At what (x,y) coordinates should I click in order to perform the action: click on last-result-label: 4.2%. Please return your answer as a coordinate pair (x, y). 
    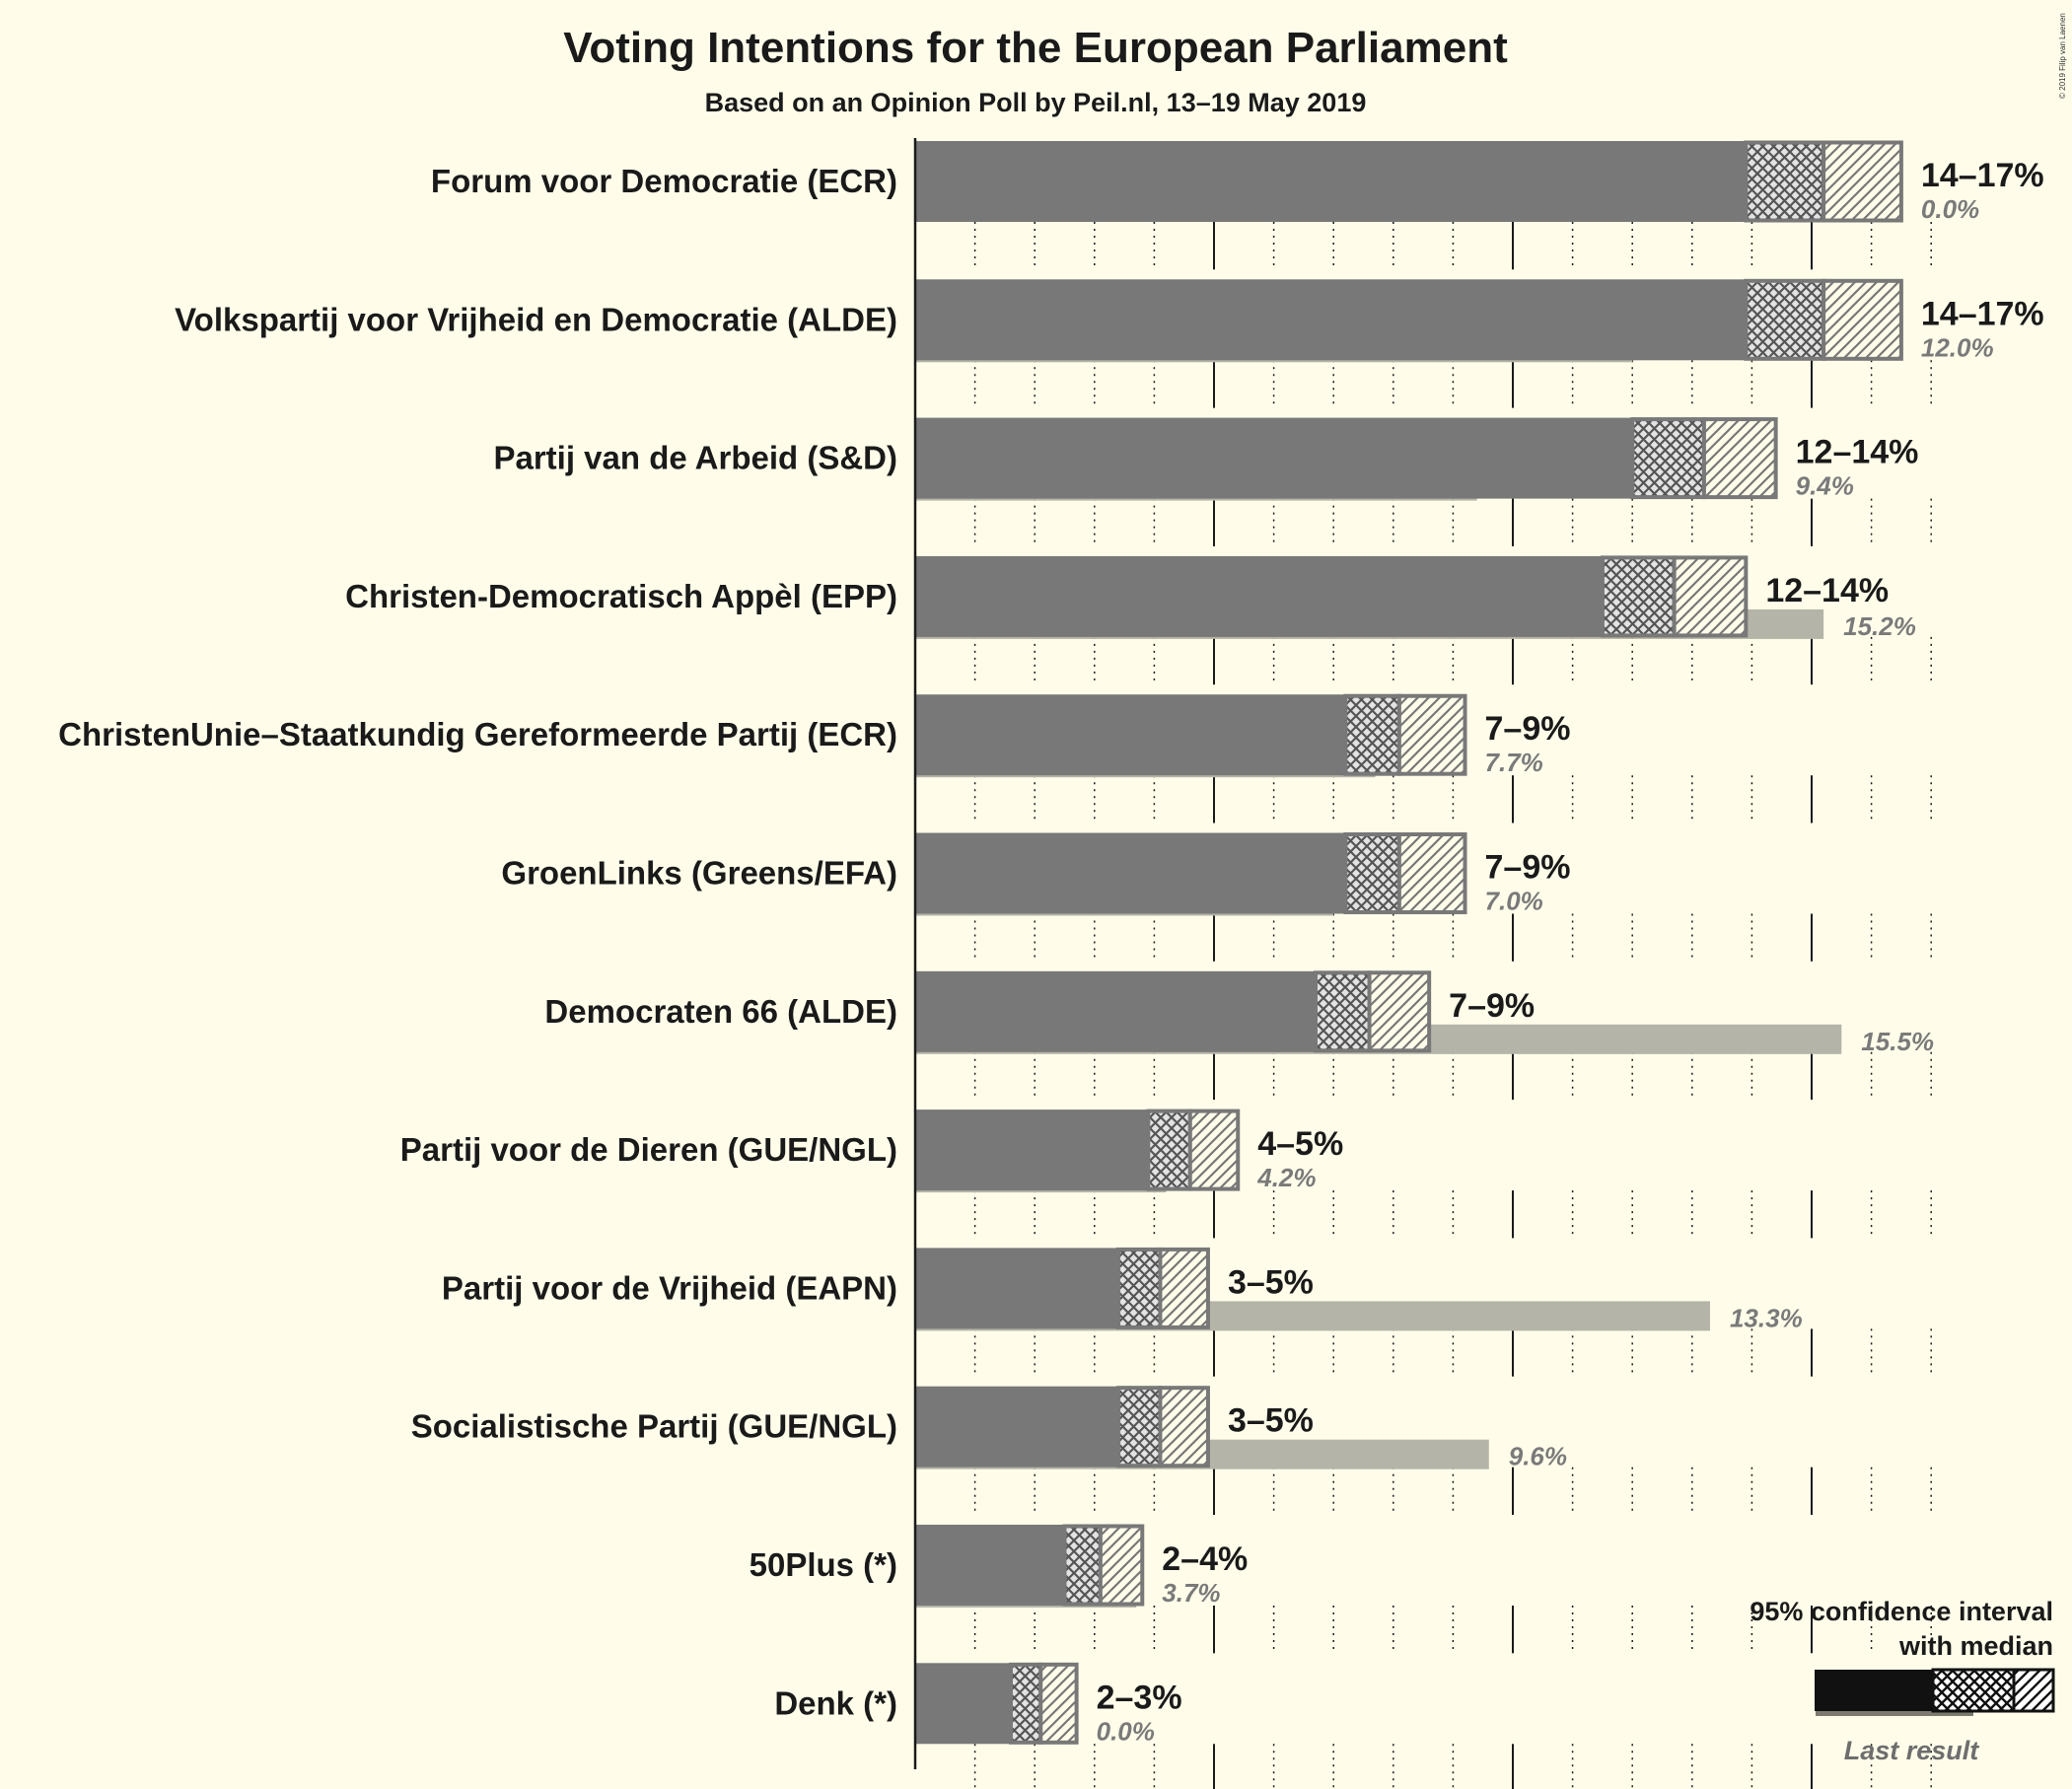
    Looking at the image, I should click on (1286, 1177).